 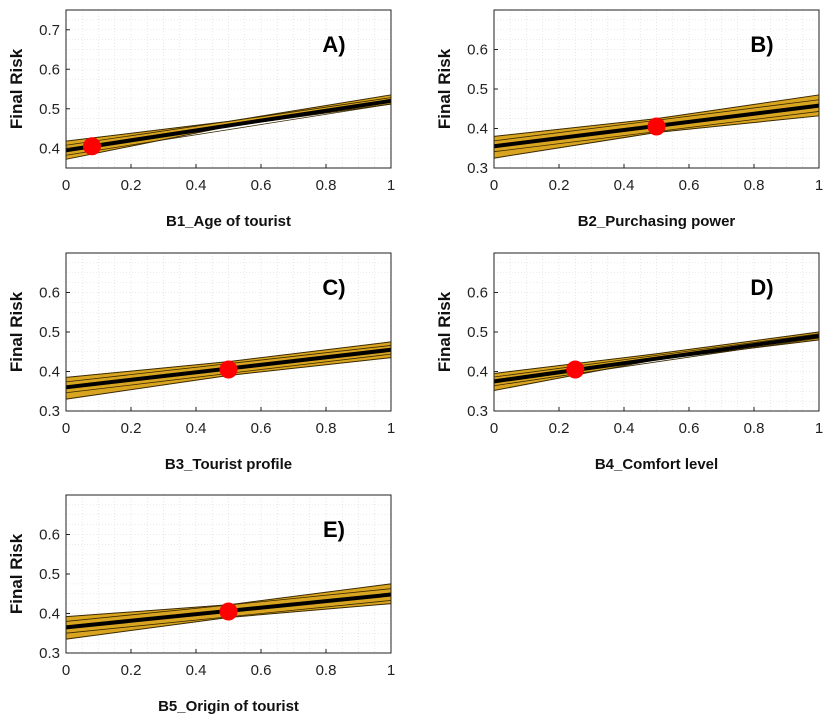 I want to click on x-axis-label: B1_Age of tourist, so click(x=228, y=221).